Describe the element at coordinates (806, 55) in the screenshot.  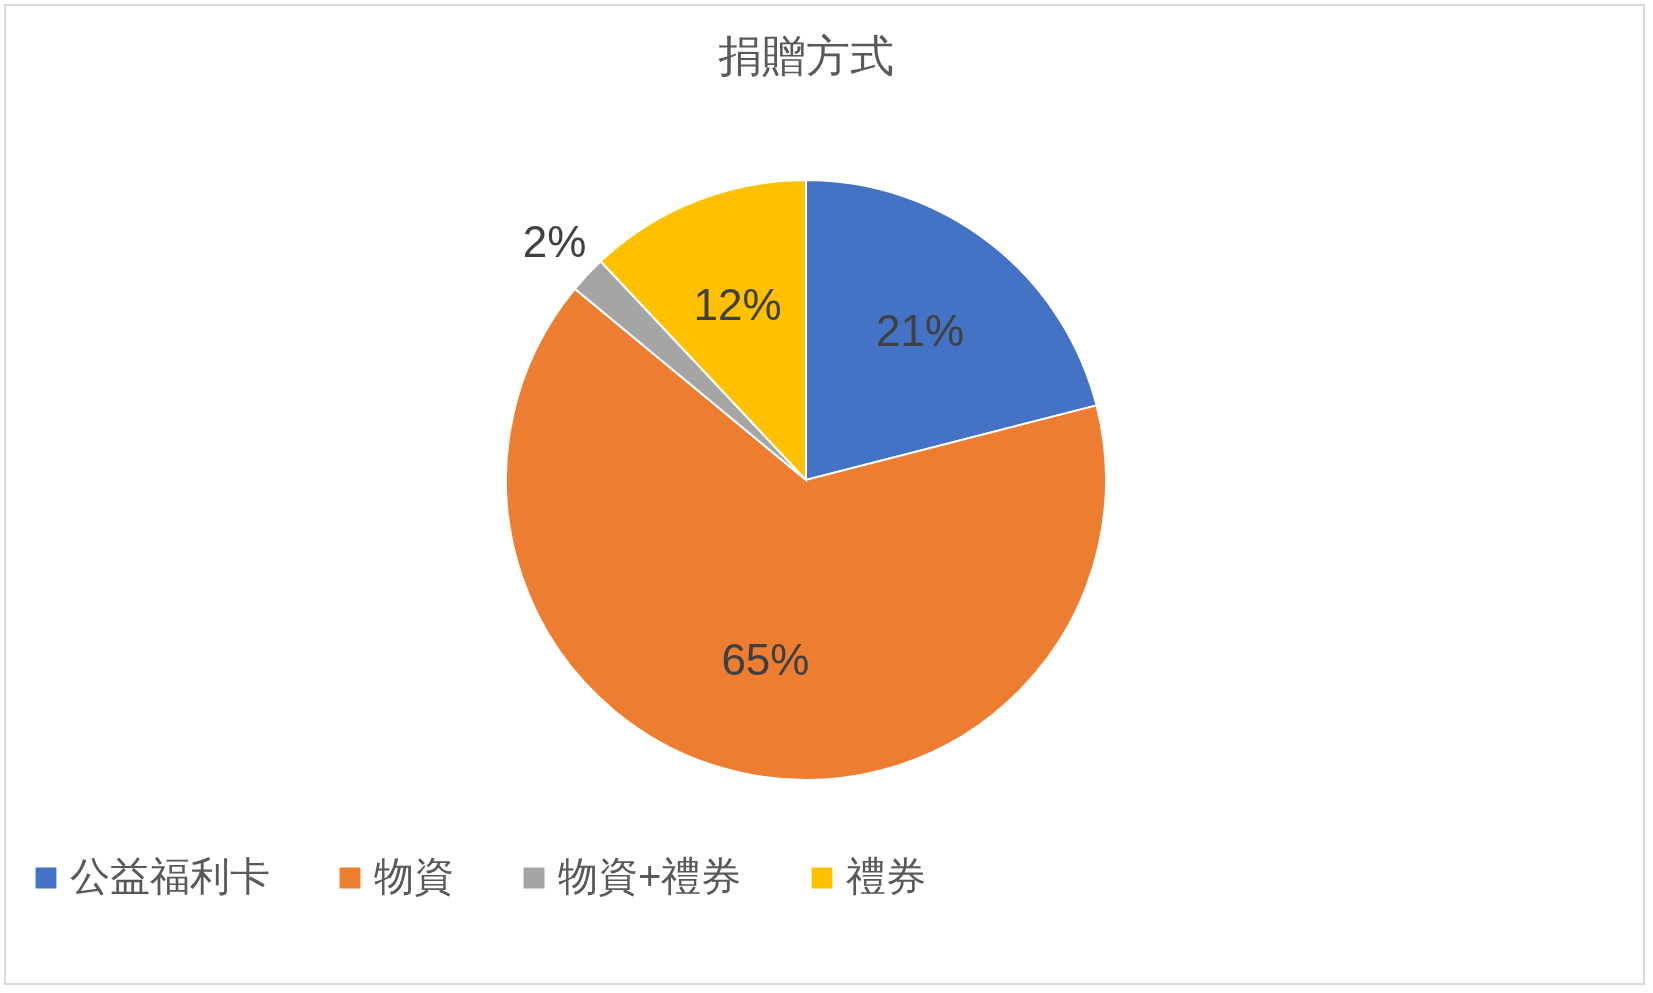
I see `chart-title: 捐贈方式` at that location.